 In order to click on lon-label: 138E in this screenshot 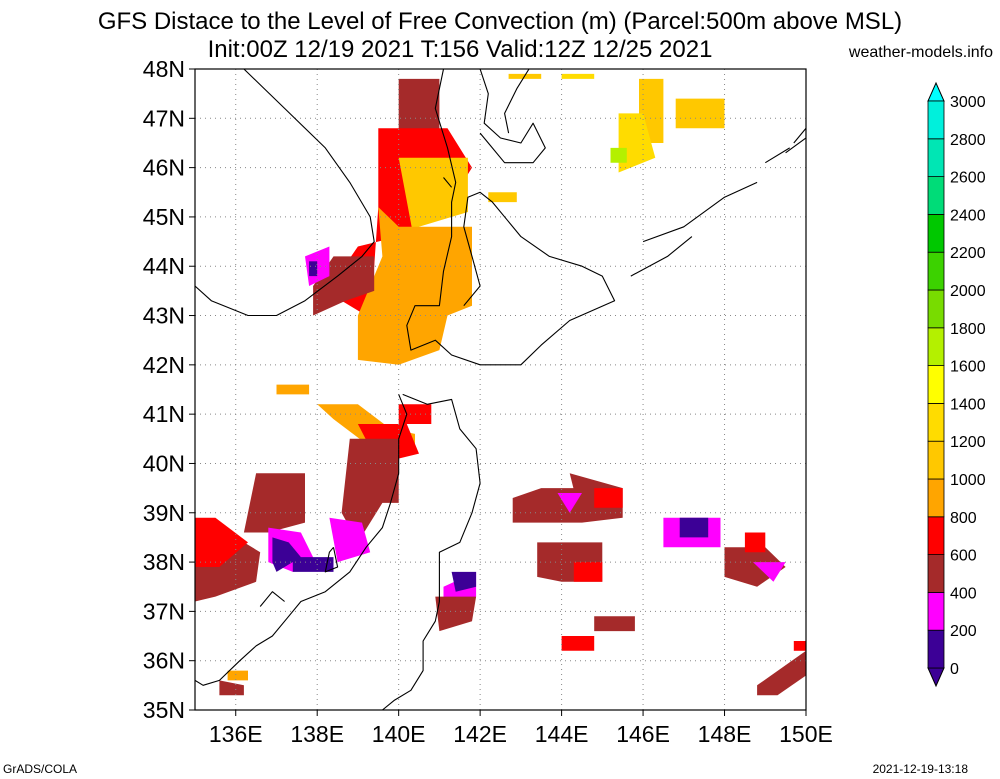, I will do `click(317, 734)`.